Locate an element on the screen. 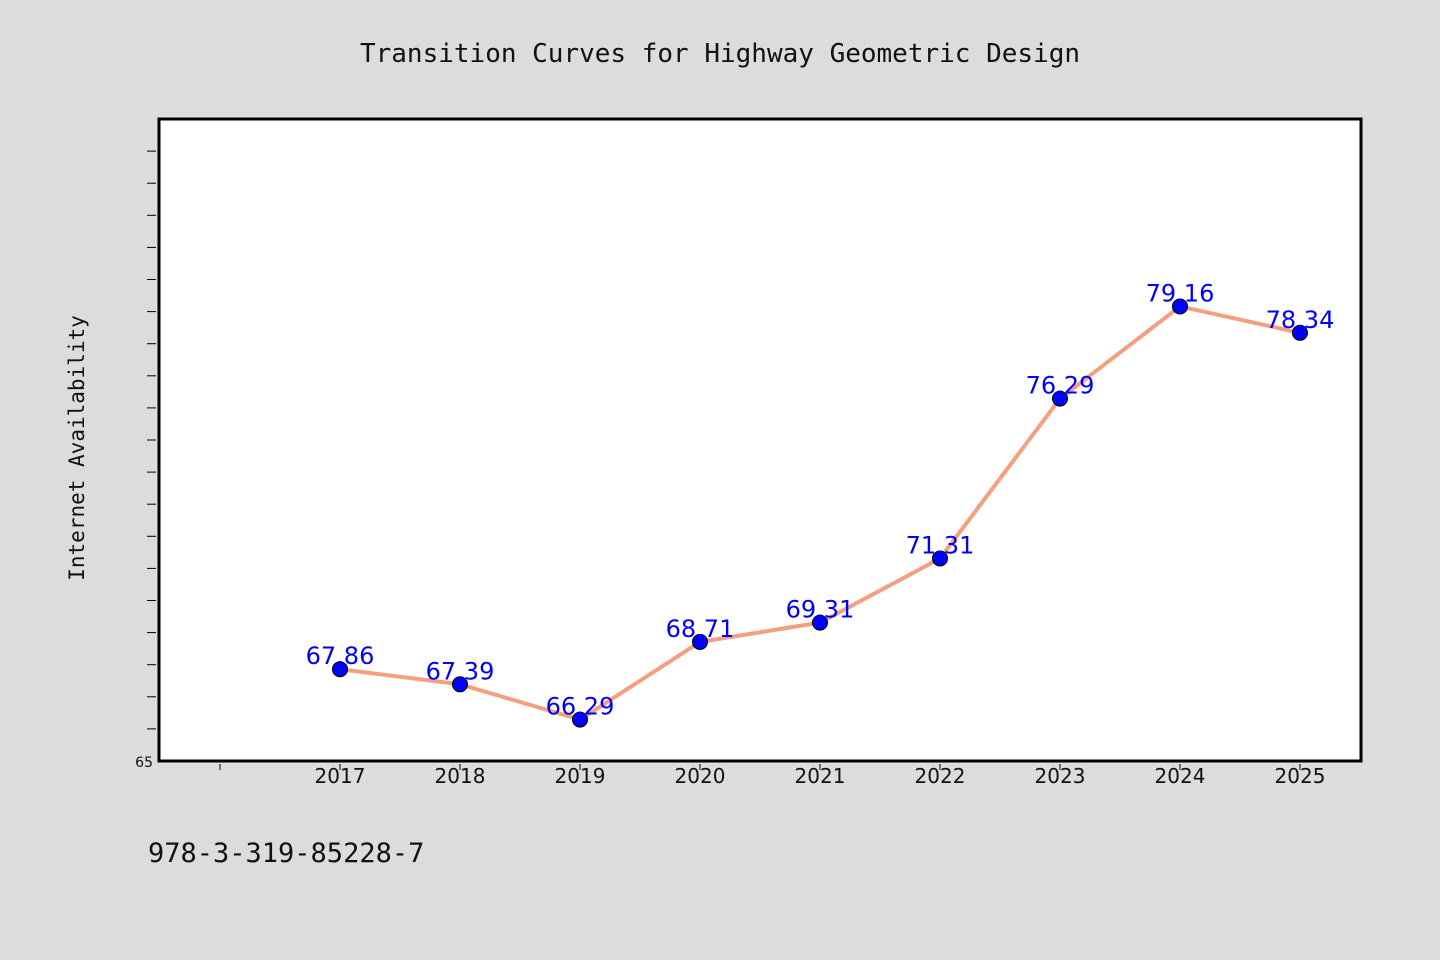 Image resolution: width=1440 pixels, height=960 pixels. data-label: 79.16 is located at coordinates (1180, 293).